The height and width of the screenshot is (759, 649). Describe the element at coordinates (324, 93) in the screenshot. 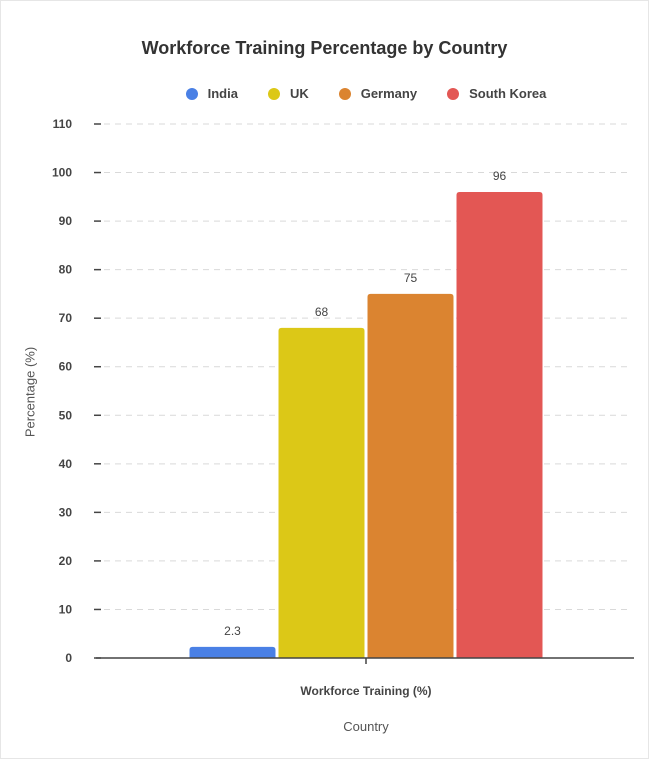

I see `legend: India UK Germany South Korea` at that location.